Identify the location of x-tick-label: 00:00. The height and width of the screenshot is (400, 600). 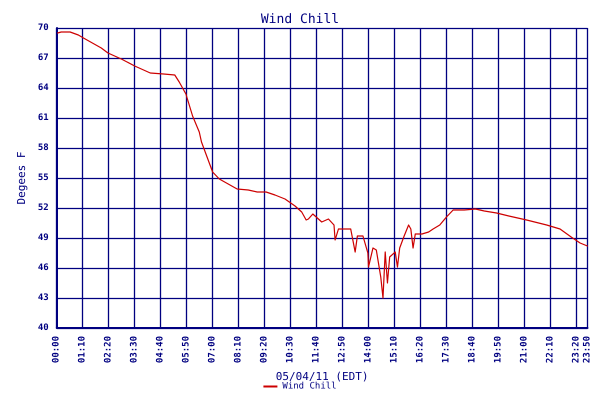
(57, 350).